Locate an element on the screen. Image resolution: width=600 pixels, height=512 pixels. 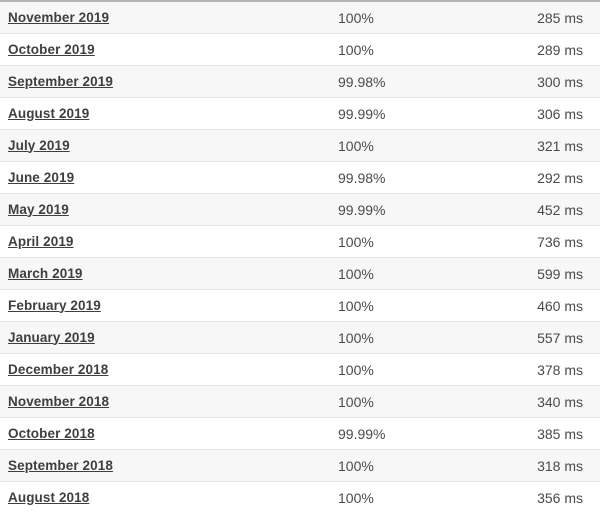
response-time-value: 736 ms is located at coordinates (560, 241).